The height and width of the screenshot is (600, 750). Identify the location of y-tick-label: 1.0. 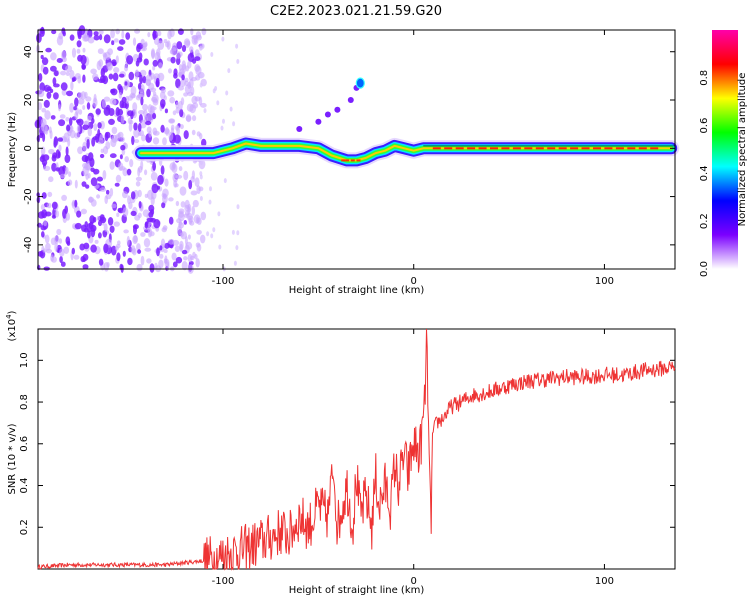
(24, 360).